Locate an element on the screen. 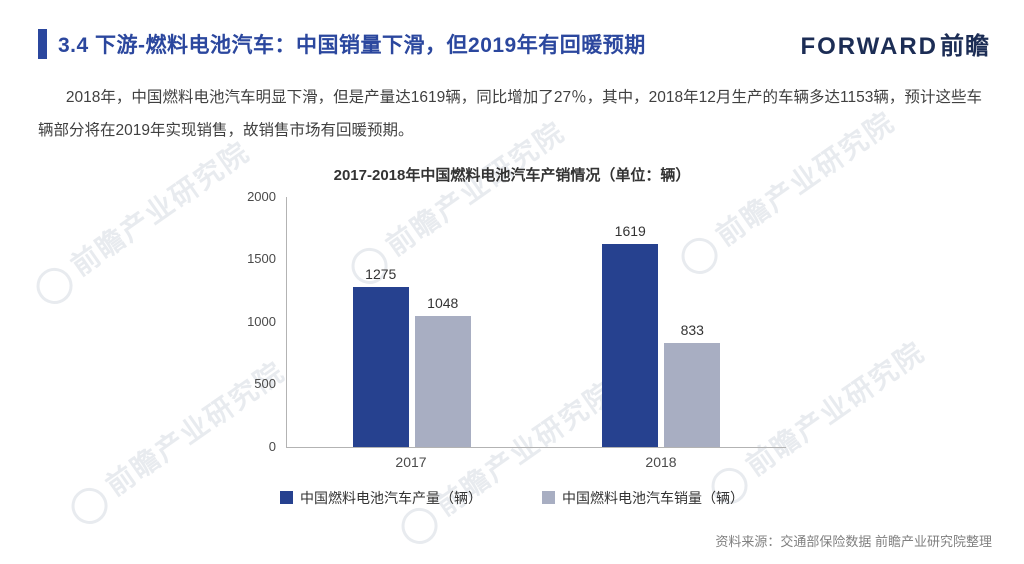  y-tick-label: 2000 is located at coordinates (261, 196).